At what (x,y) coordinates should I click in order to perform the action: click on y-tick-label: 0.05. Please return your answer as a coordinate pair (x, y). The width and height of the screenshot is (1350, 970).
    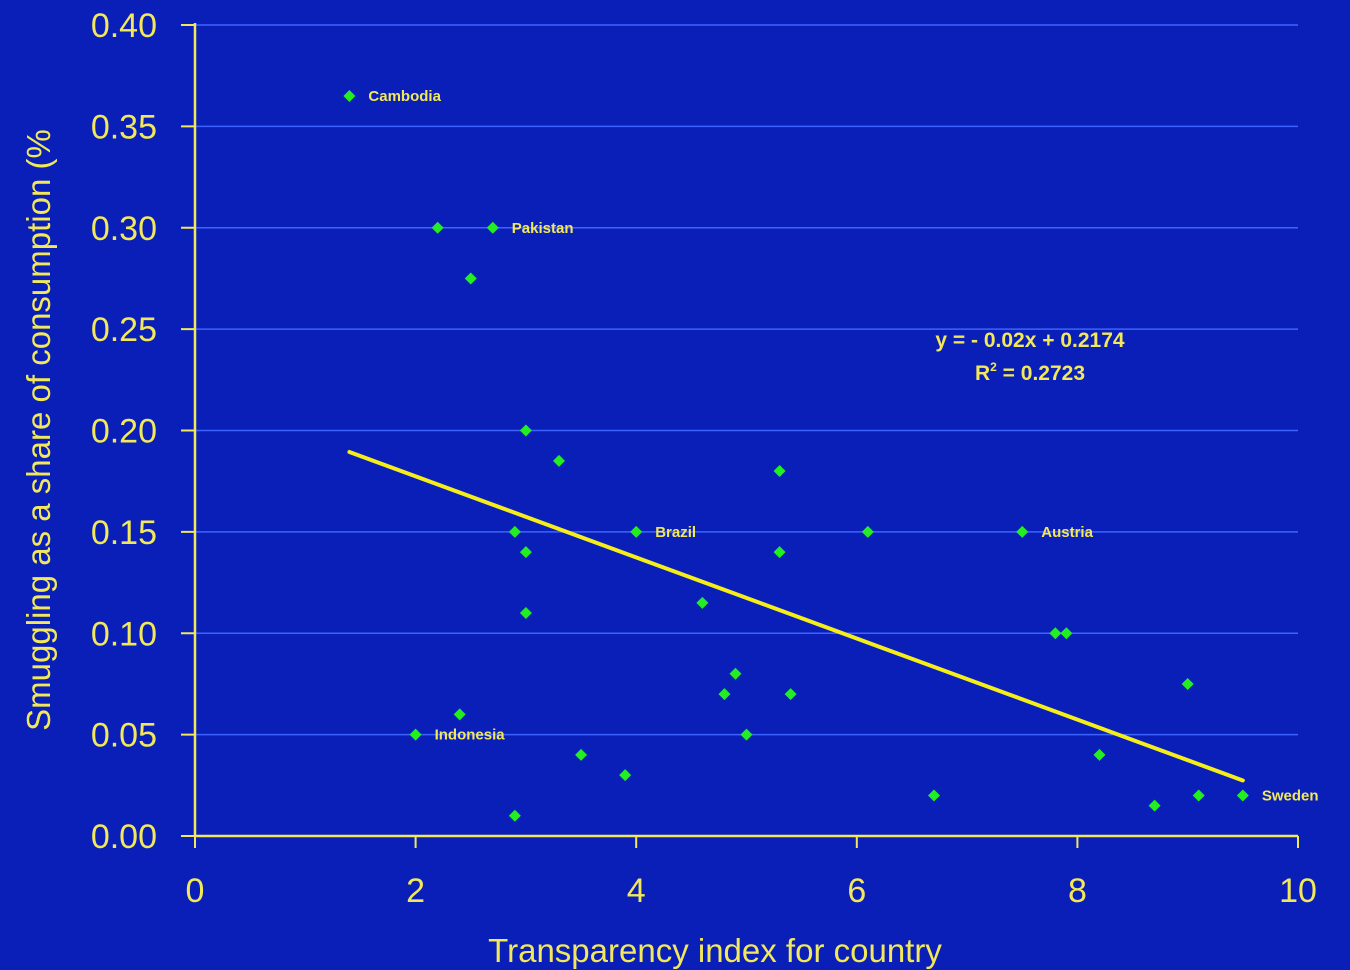
    Looking at the image, I should click on (124, 736).